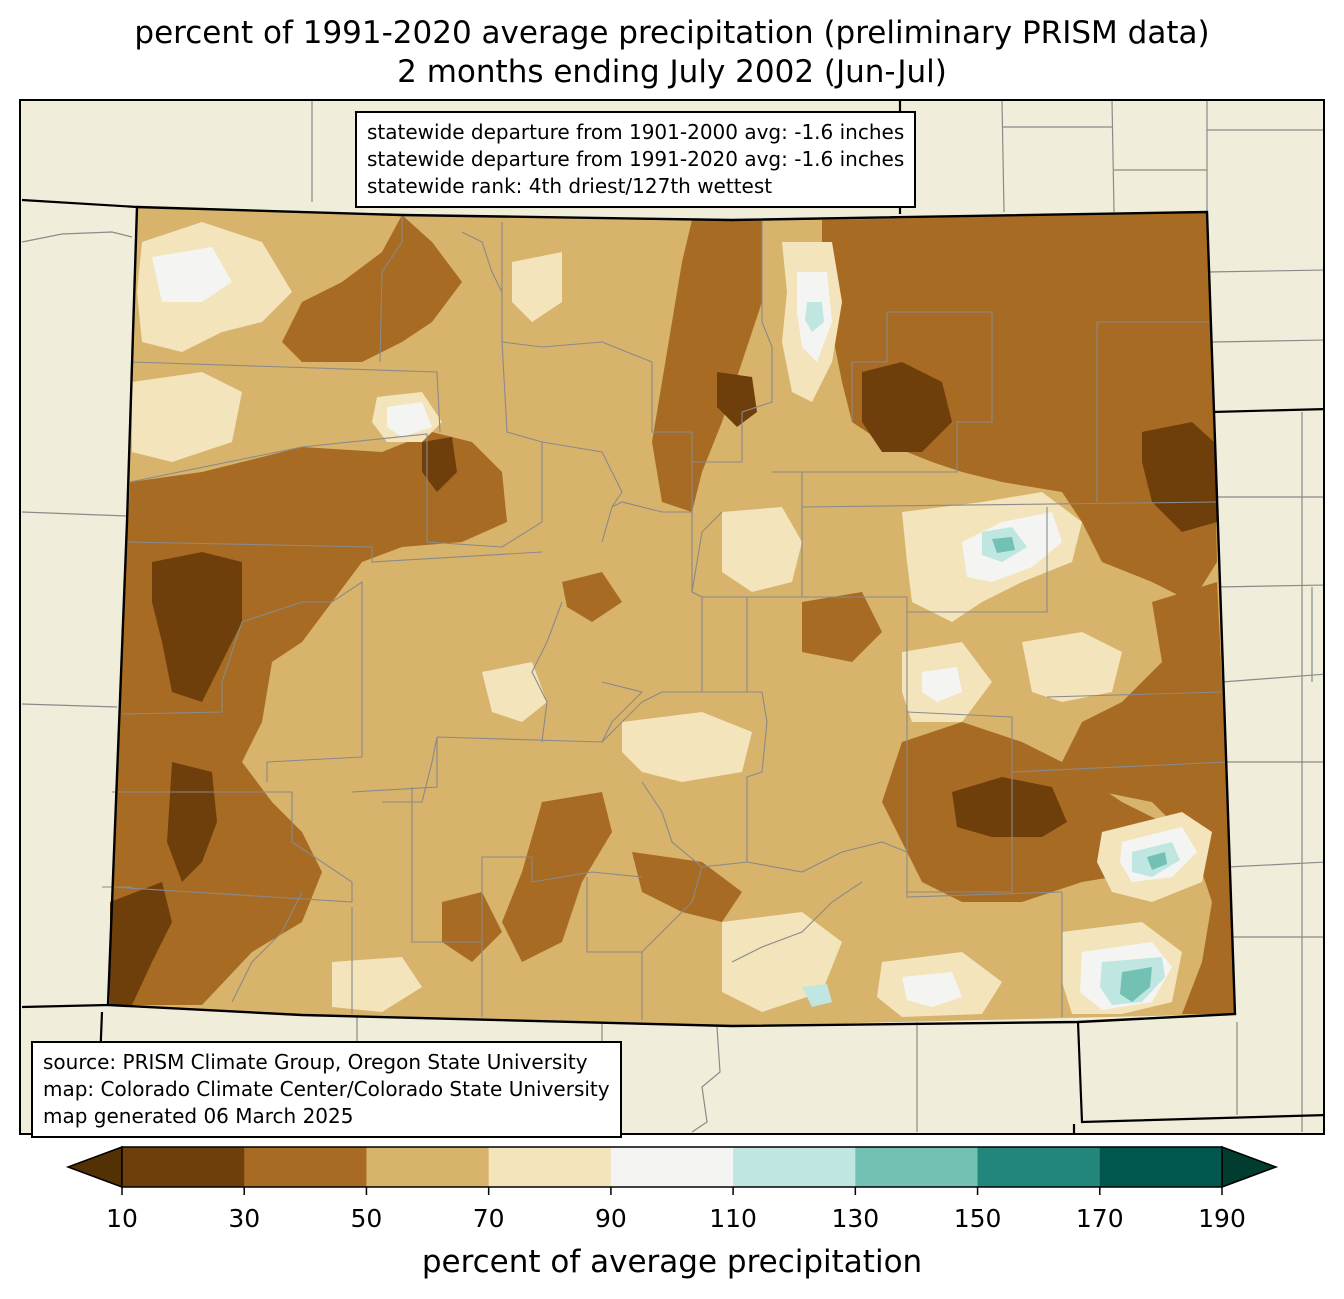 The height and width of the screenshot is (1299, 1344). I want to click on colorbar-tick-label: 50, so click(366, 1218).